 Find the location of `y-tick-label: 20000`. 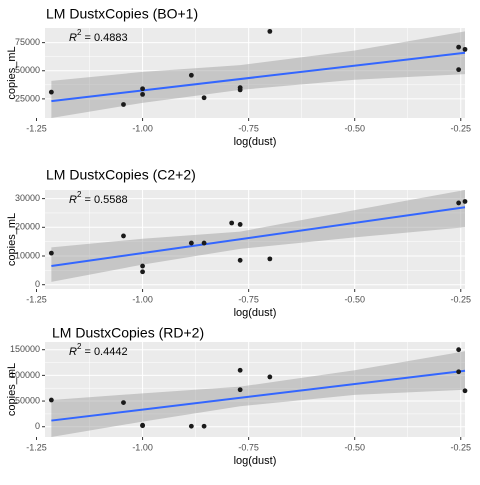

y-tick-label: 20000 is located at coordinates (27, 227).